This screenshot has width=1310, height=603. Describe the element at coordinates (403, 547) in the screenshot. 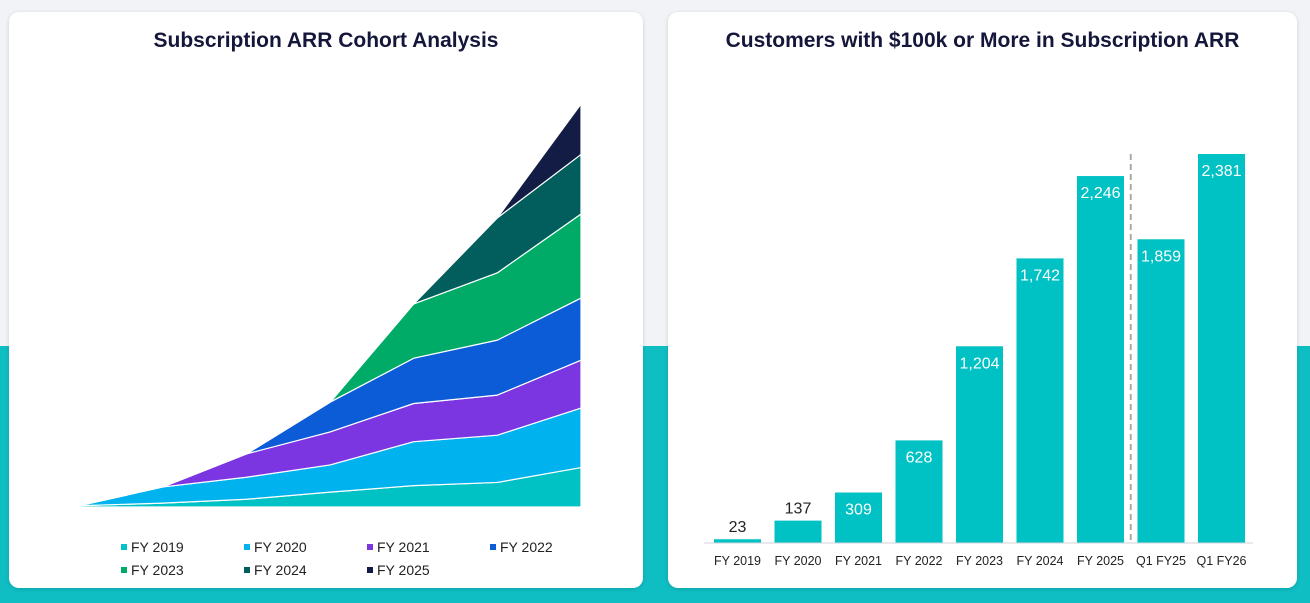

I see `legend-label: FY 2021` at that location.